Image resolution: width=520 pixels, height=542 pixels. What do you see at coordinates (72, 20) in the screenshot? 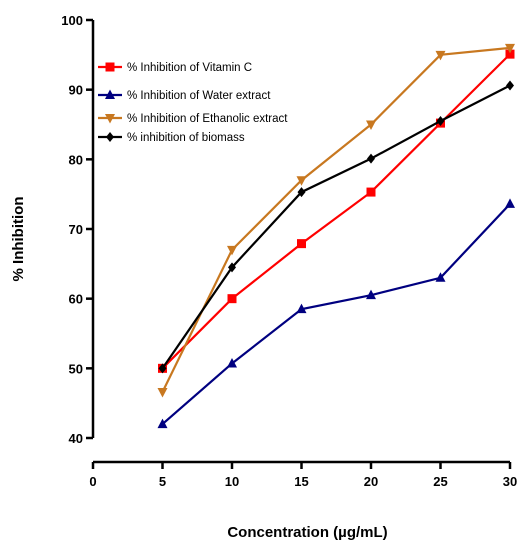
I see `y-tick-label: 100` at bounding box center [72, 20].